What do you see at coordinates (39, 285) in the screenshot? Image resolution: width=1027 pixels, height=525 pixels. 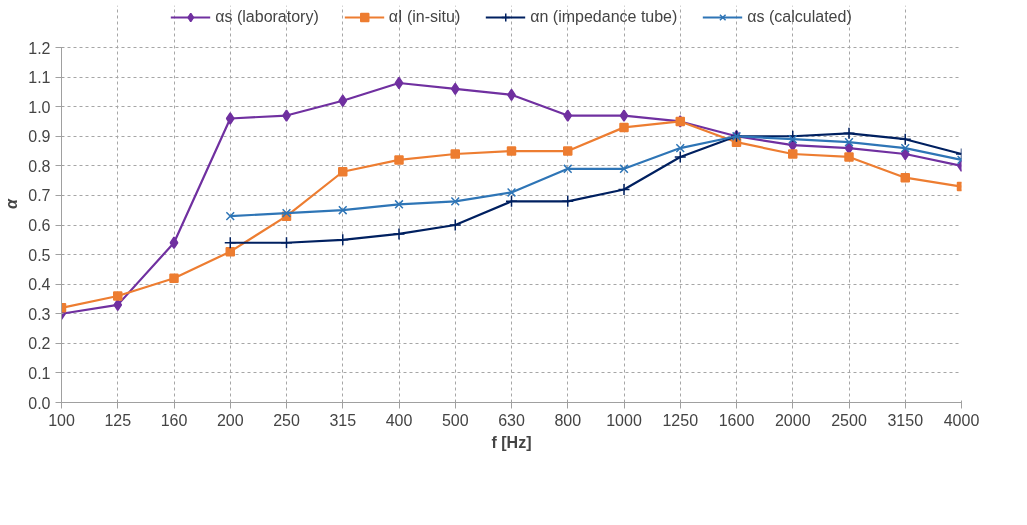 I see `y-tick-label: 0.4` at bounding box center [39, 285].